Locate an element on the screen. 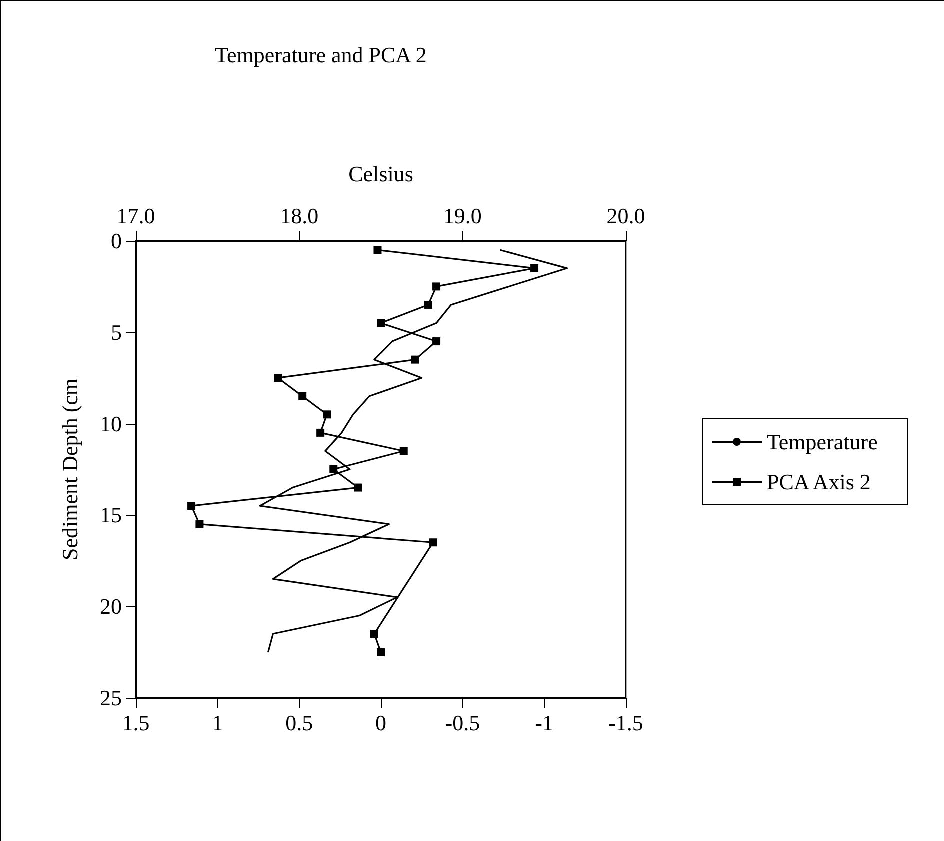 The height and width of the screenshot is (841, 944). y-axis-title: Sediment Depth (cm is located at coordinates (70, 469).